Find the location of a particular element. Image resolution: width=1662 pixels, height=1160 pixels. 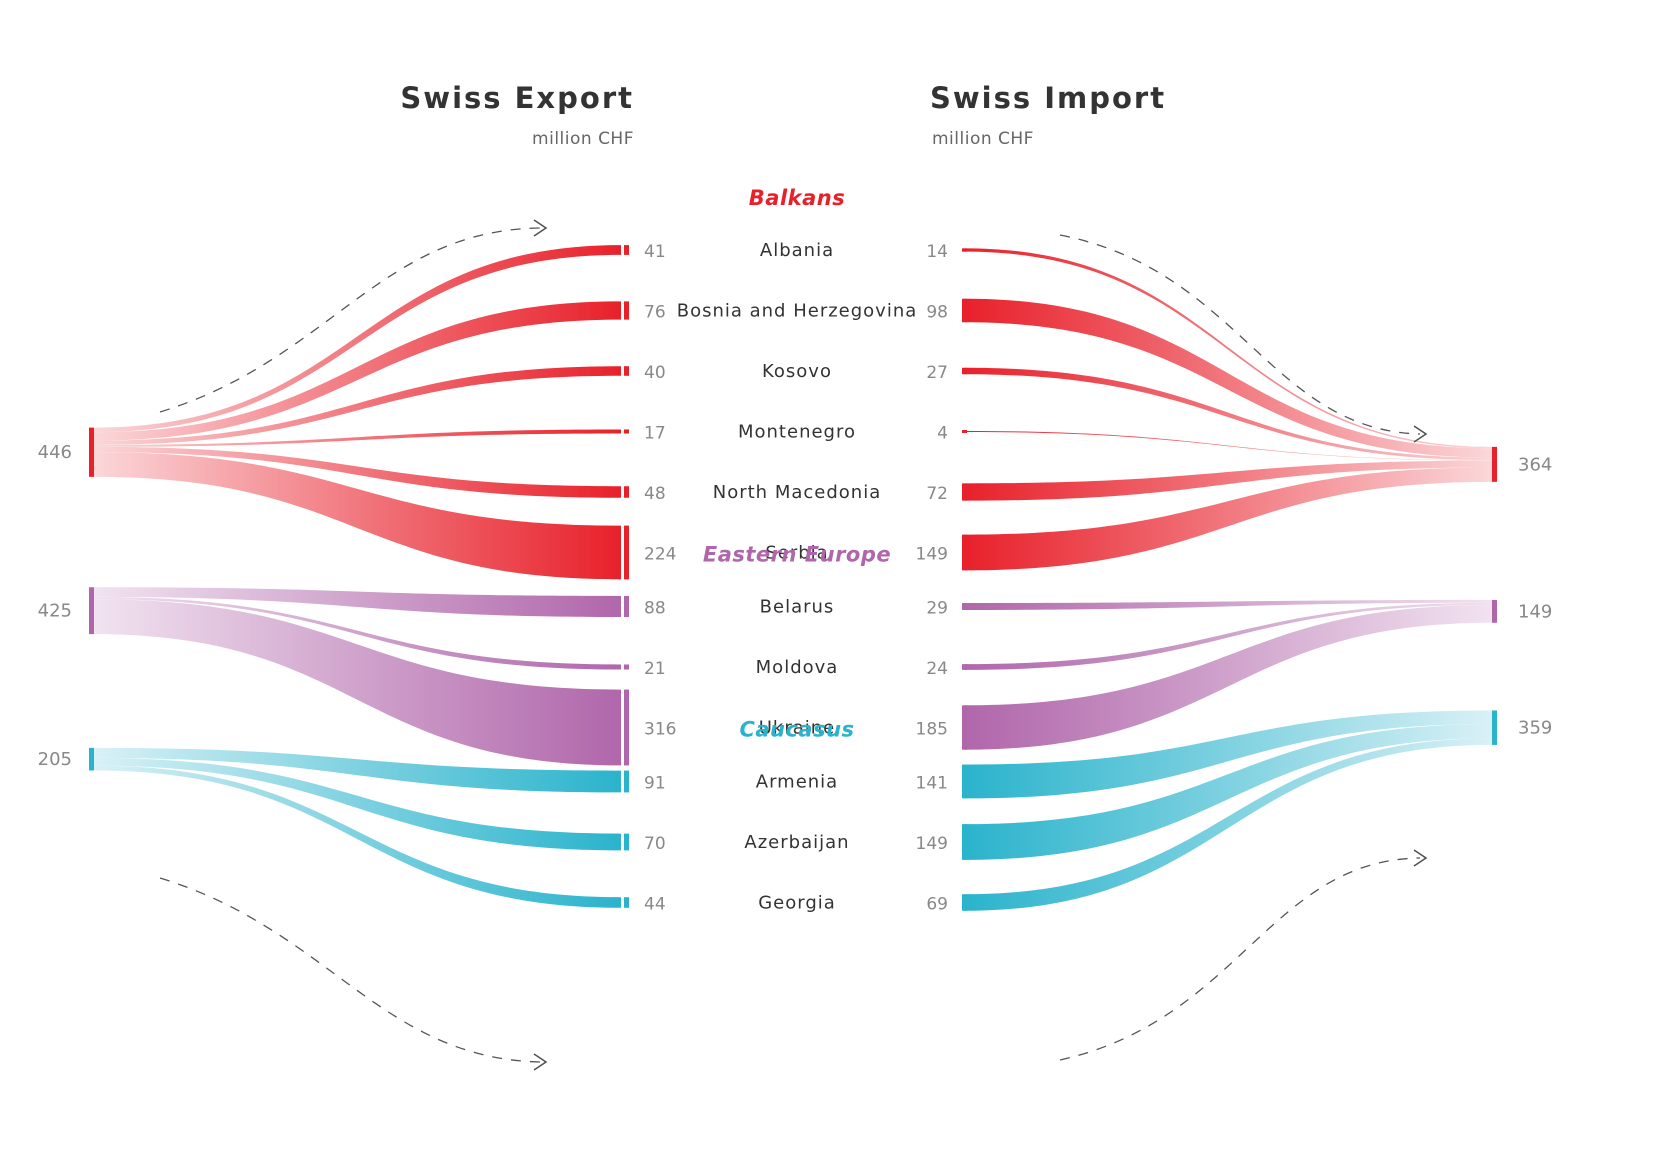

export-flow-north-macedonia is located at coordinates (357, 472).